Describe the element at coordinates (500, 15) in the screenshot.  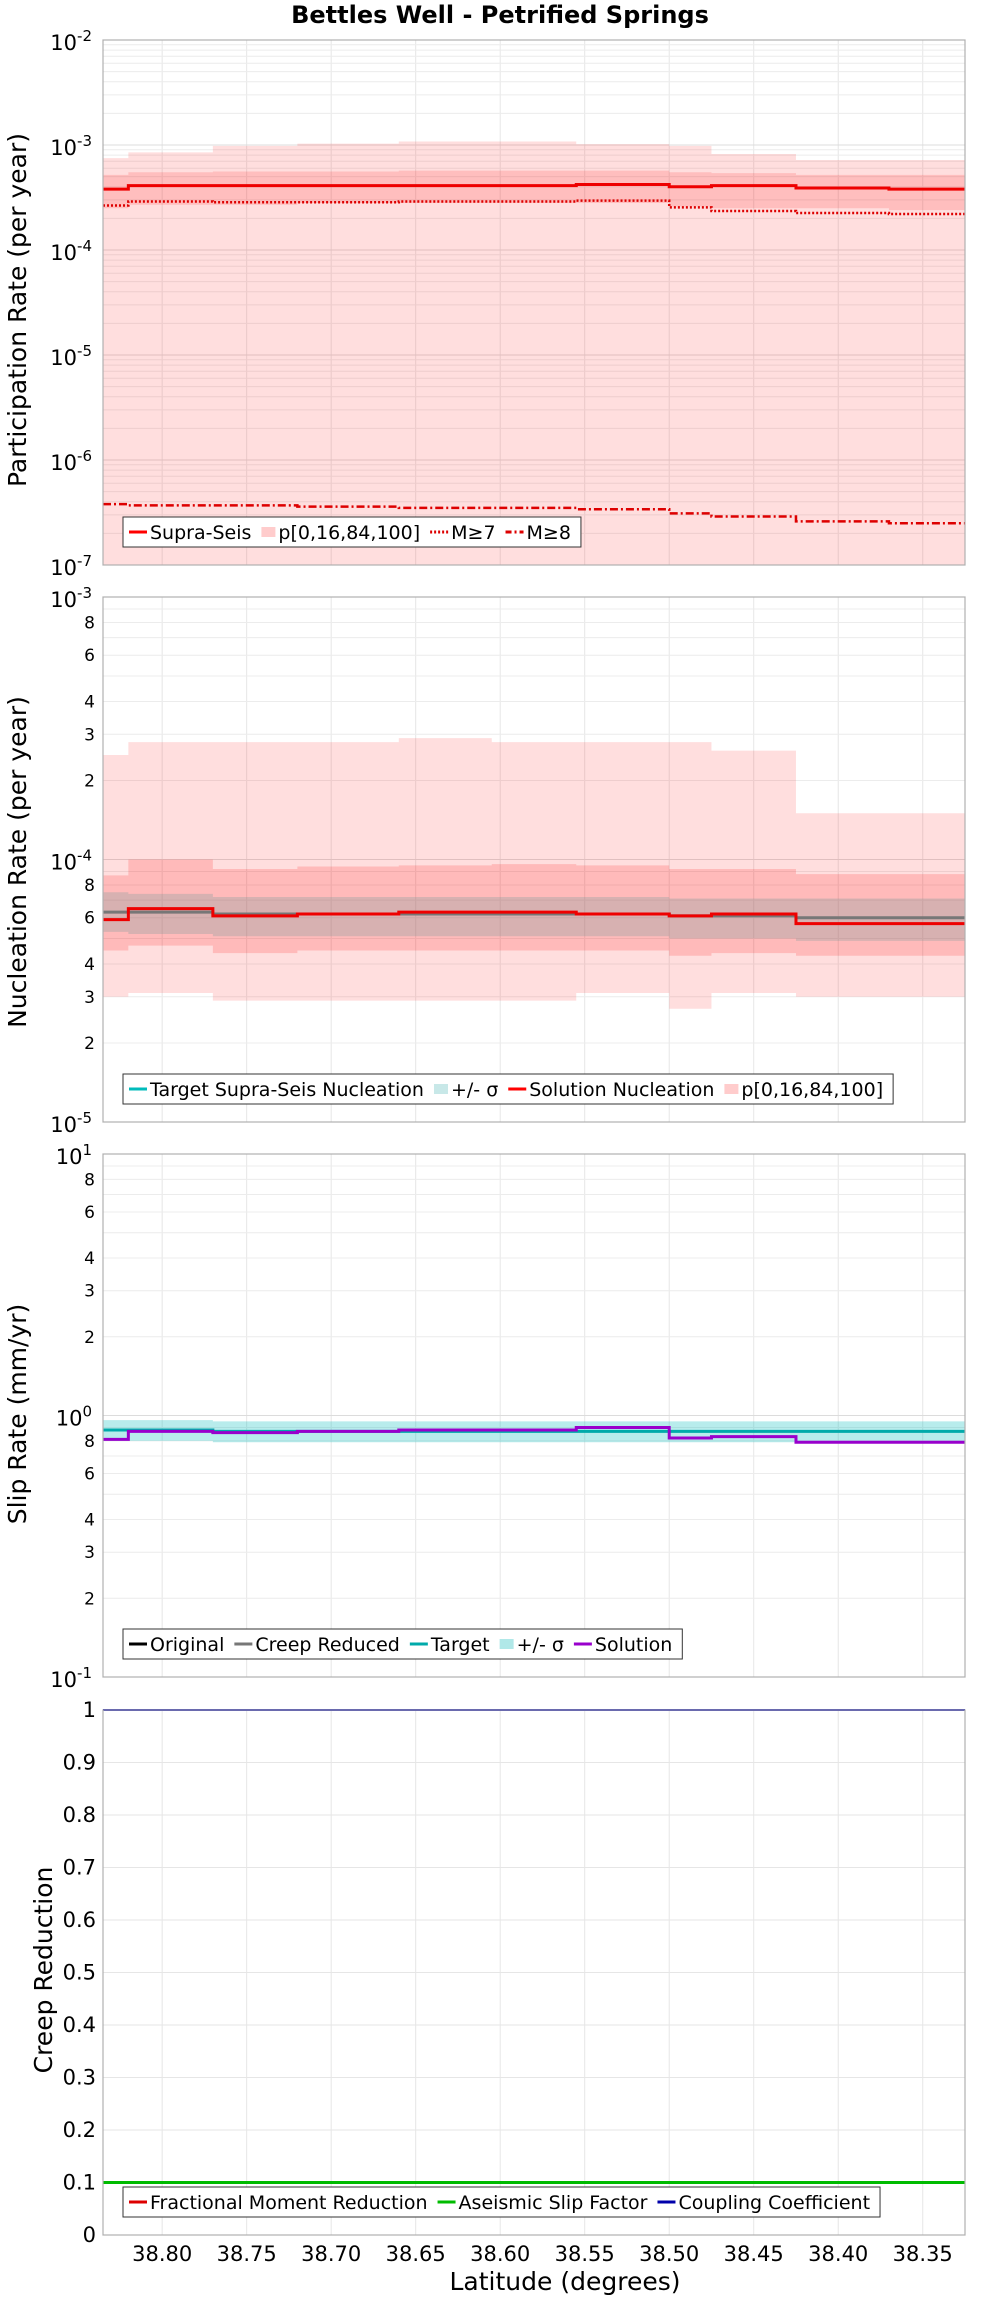
I see `chart-title: Bettles Well - Petrified Springs` at that location.